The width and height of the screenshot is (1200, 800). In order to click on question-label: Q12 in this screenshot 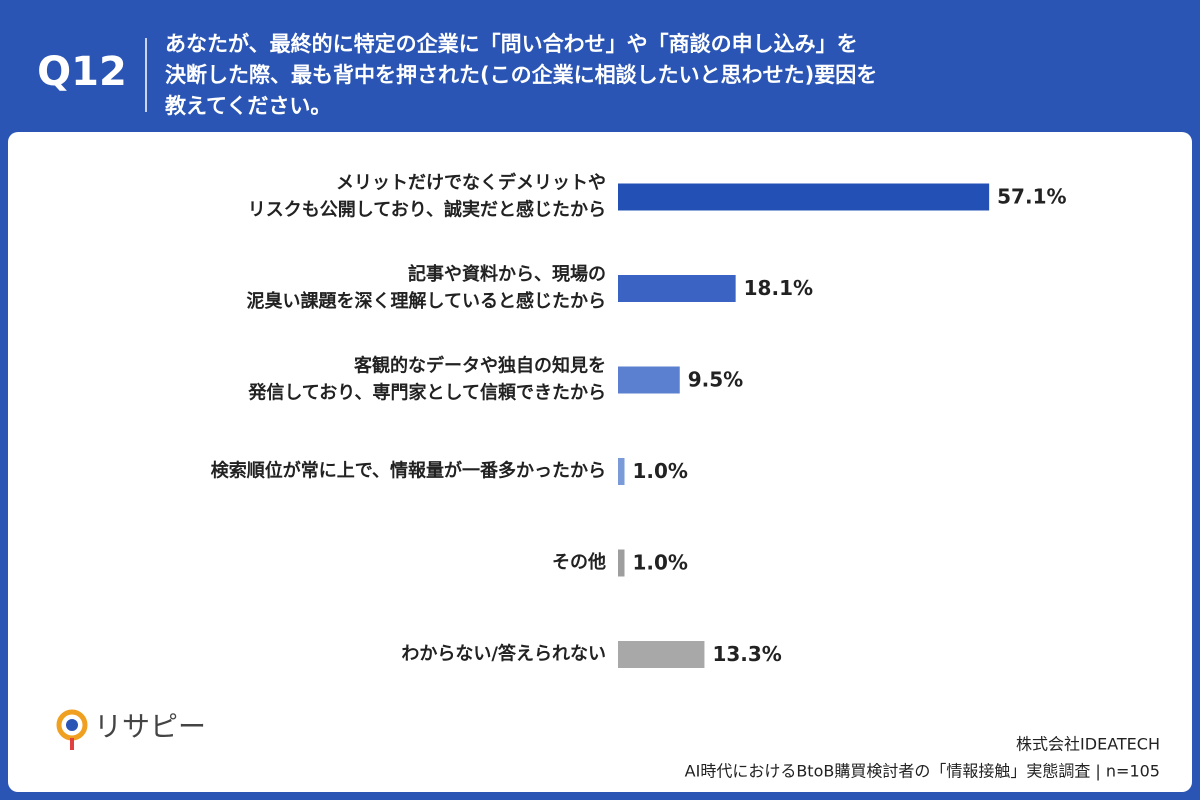, I will do `click(82, 72)`.